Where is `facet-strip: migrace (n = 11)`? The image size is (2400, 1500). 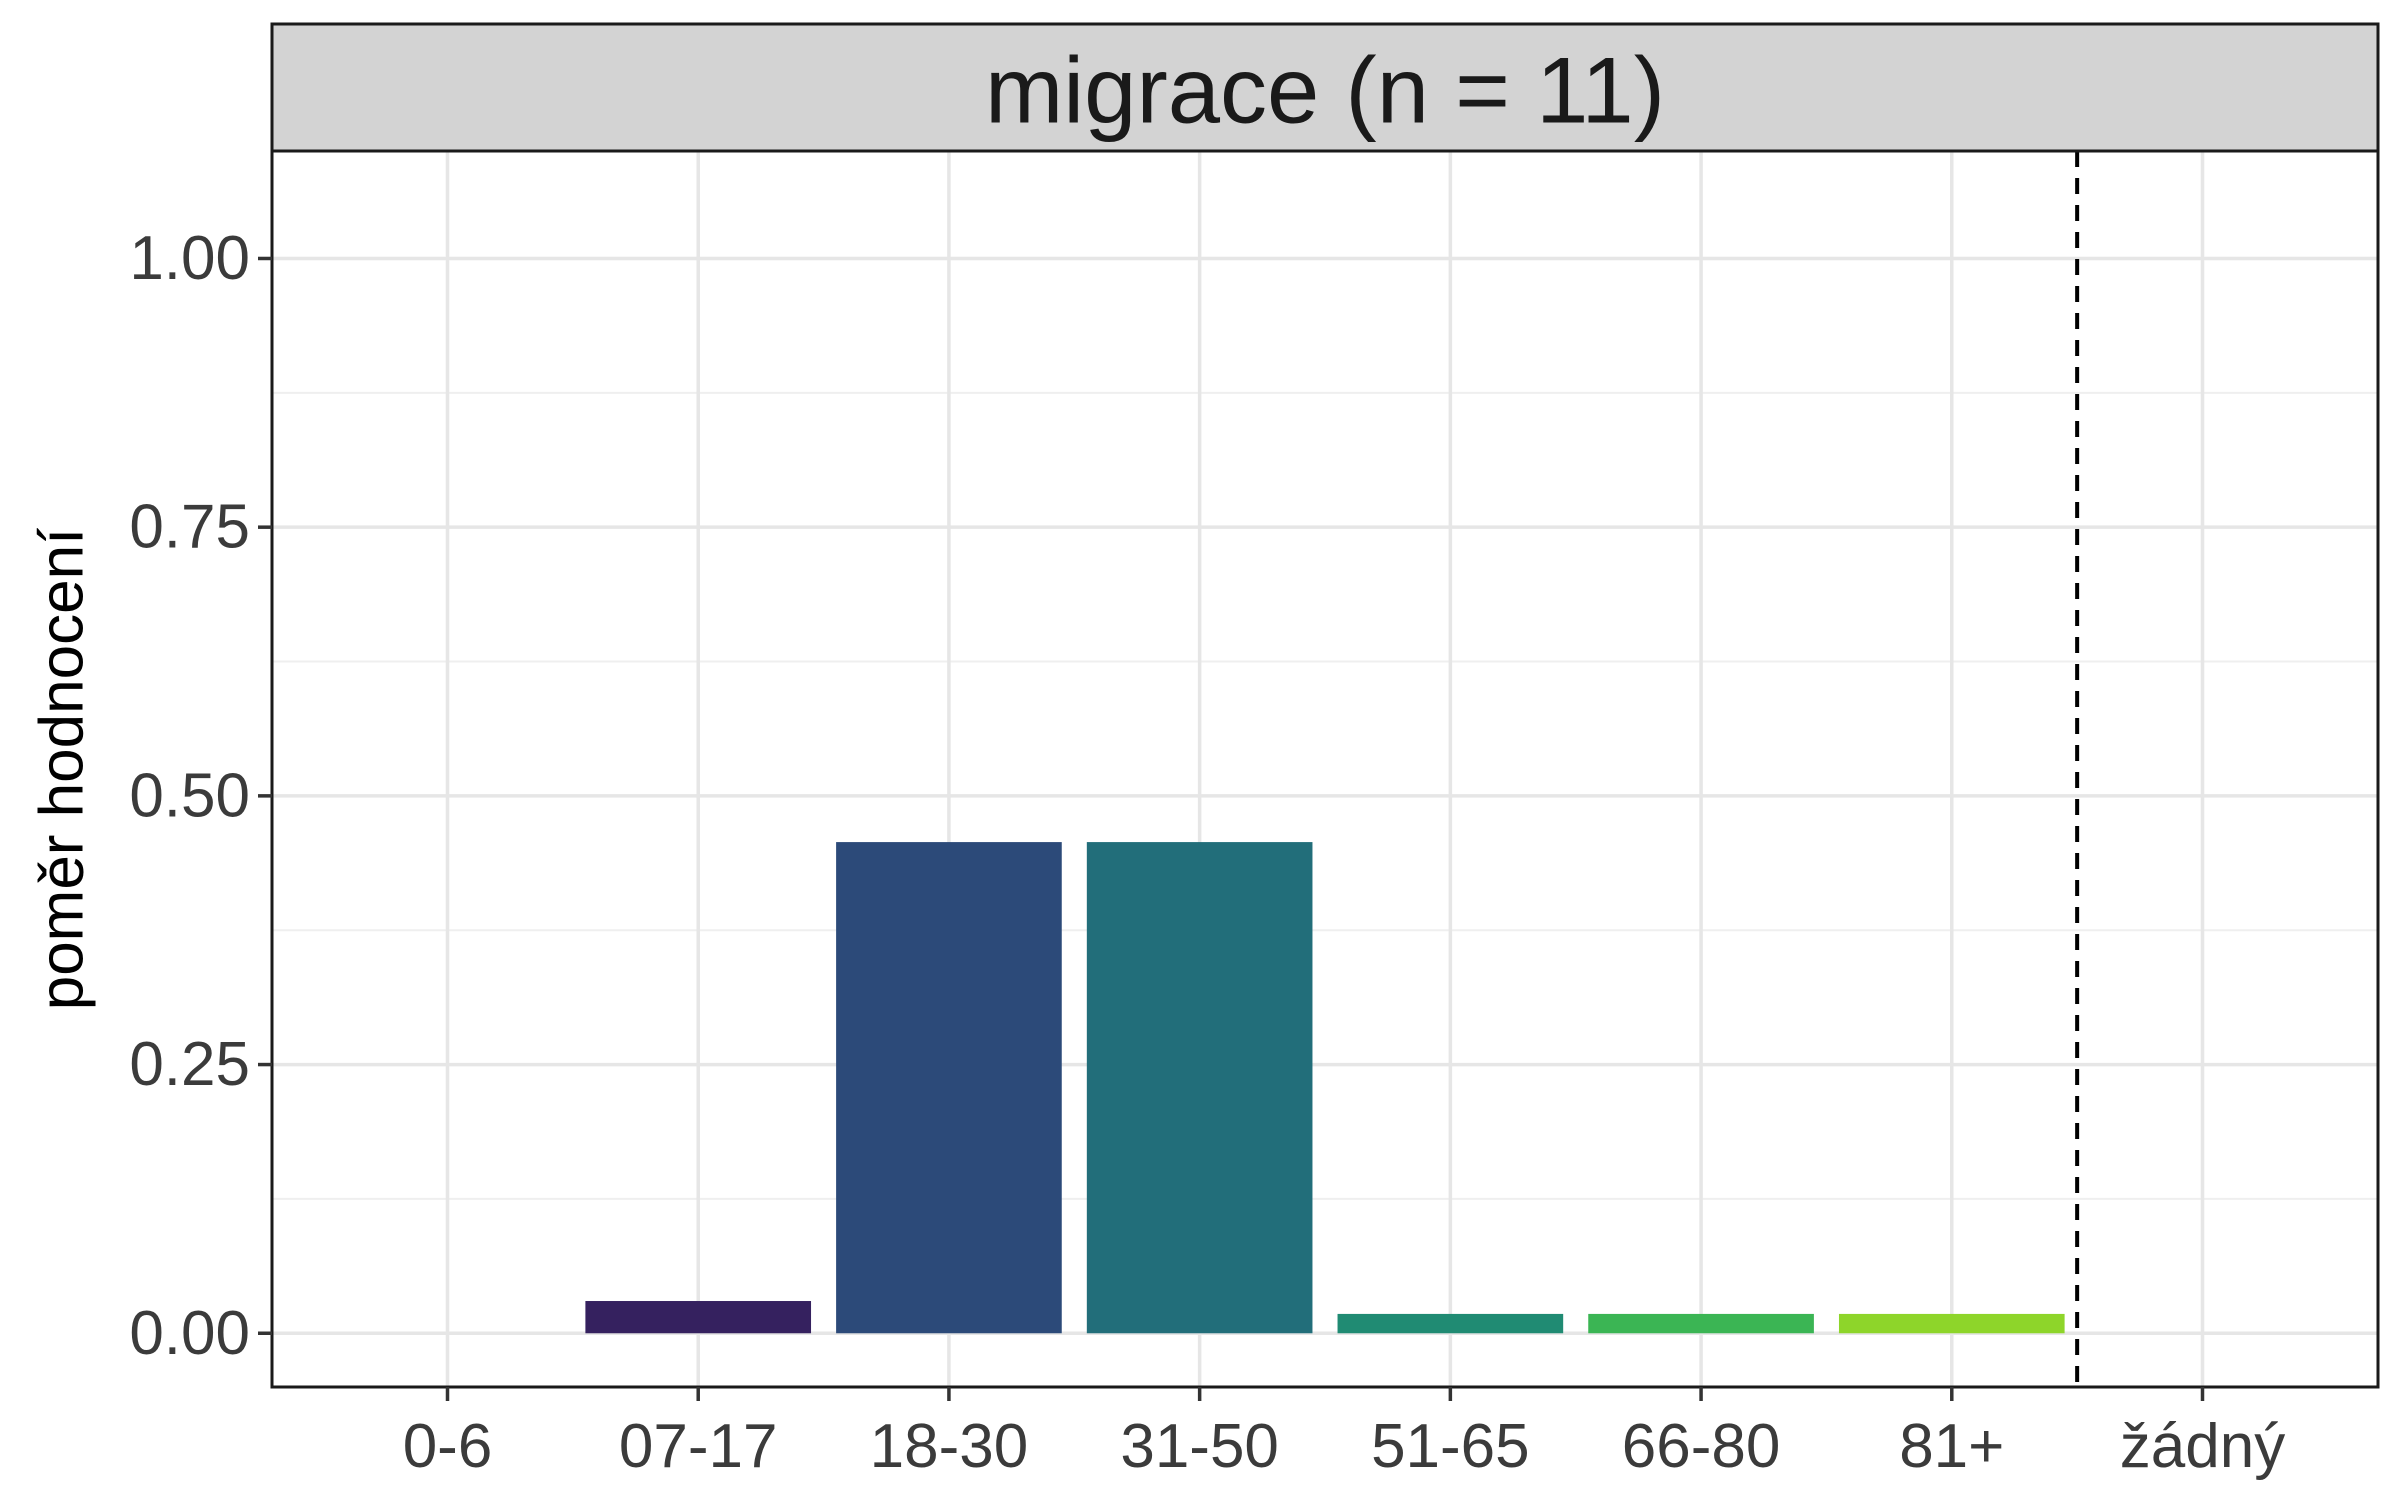
facet-strip: migrace (n = 11) is located at coordinates (1325, 87).